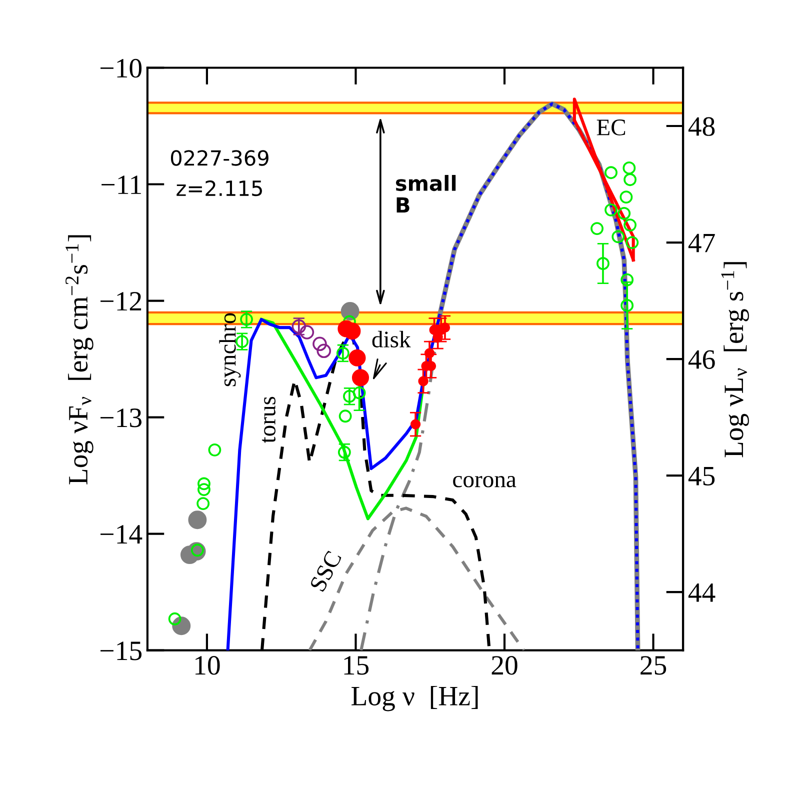 The image size is (797, 797). Describe the element at coordinates (80, 359) in the screenshot. I see `y-axis-title: Log νF$_{ν}$ [erg cm$^{−2}$s$^{−1}$]` at that location.